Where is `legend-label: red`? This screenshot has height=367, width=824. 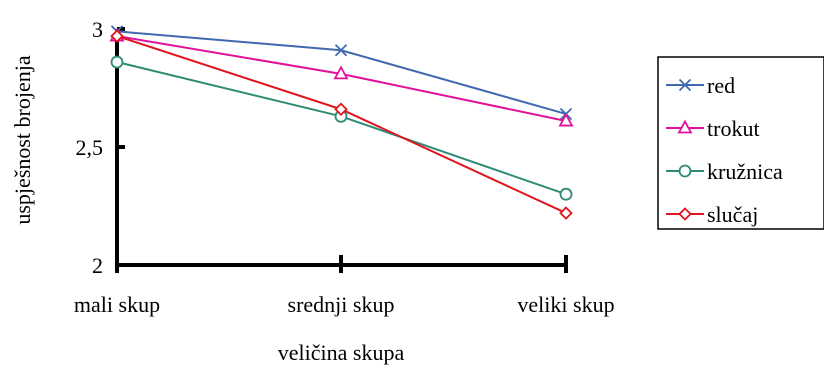 legend-label: red is located at coordinates (721, 85).